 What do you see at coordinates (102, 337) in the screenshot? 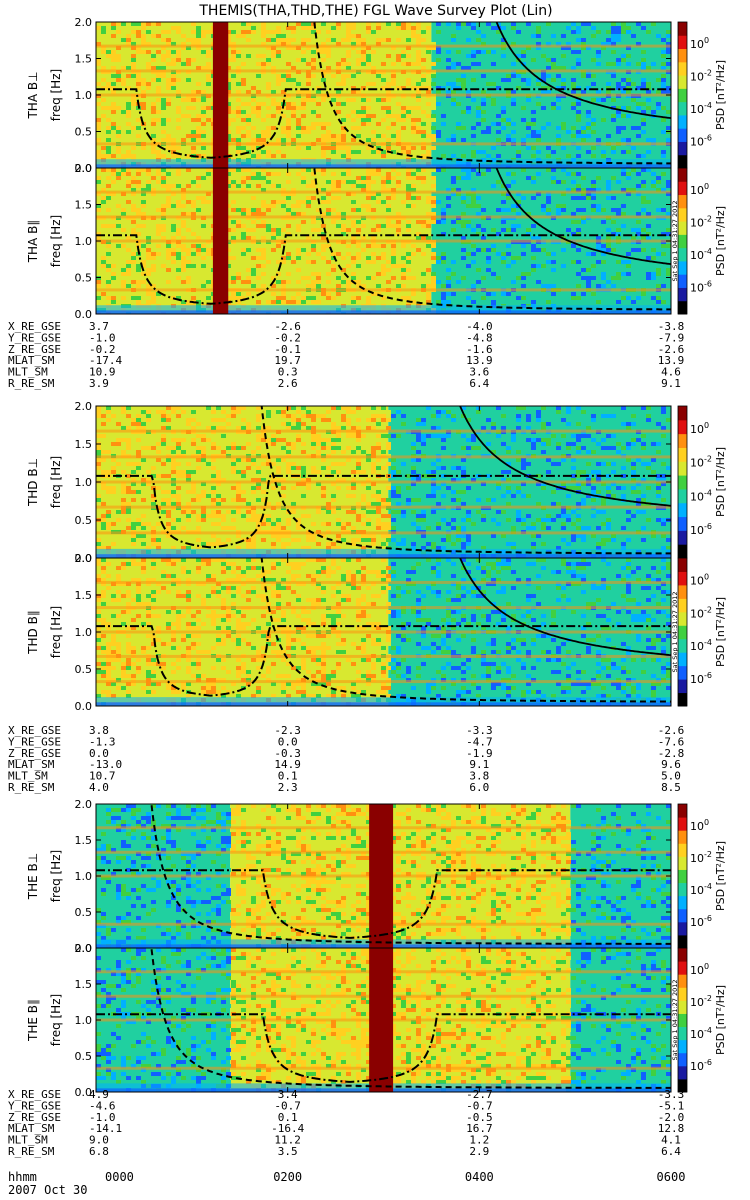
I see `ephemeris-value: -1.0` at bounding box center [102, 337].